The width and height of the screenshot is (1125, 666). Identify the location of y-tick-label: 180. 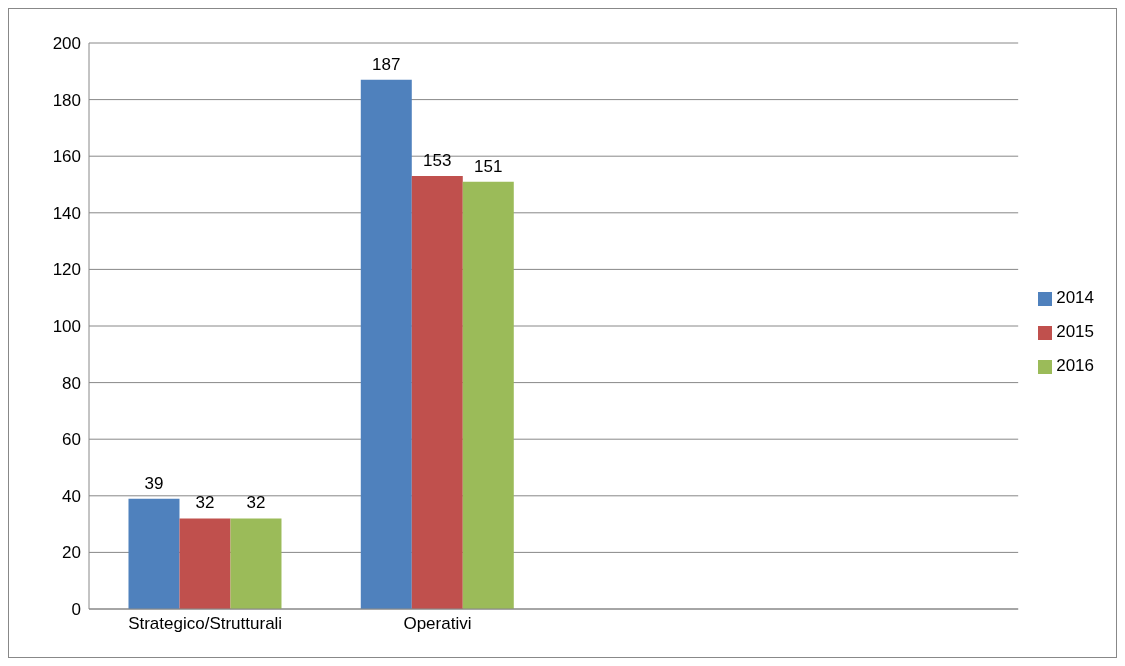
(66, 100).